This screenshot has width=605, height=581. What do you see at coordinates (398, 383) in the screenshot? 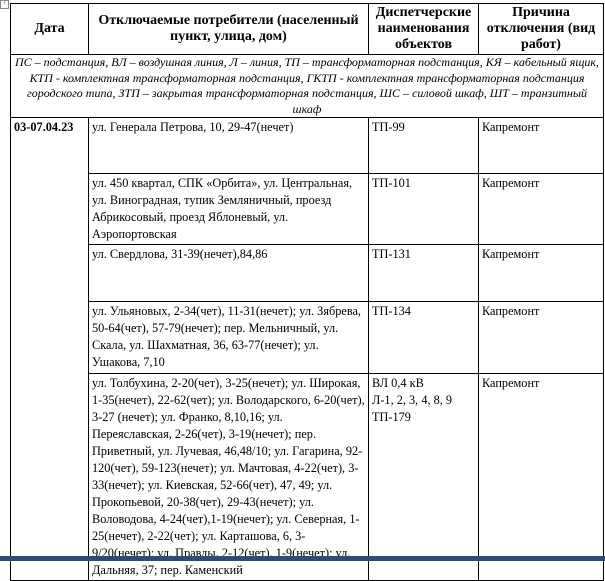
I see `object-line: ВЛ 0,4 кВ` at bounding box center [398, 383].